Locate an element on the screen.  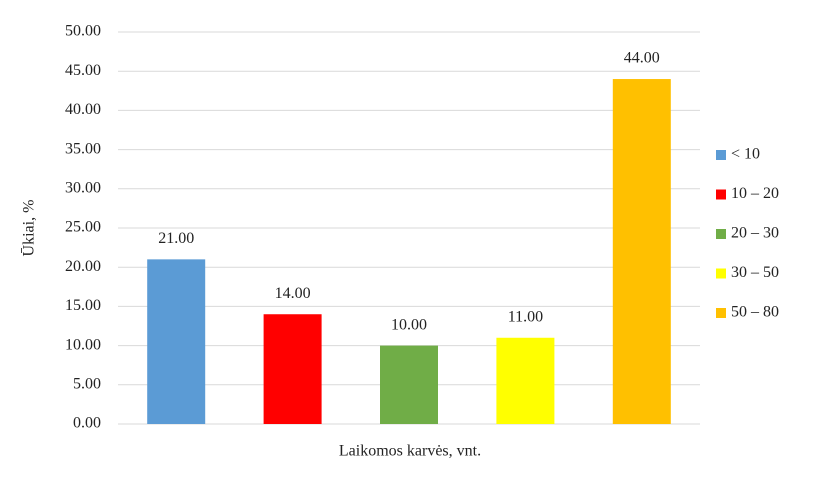
data-label: 10.00 is located at coordinates (409, 324).